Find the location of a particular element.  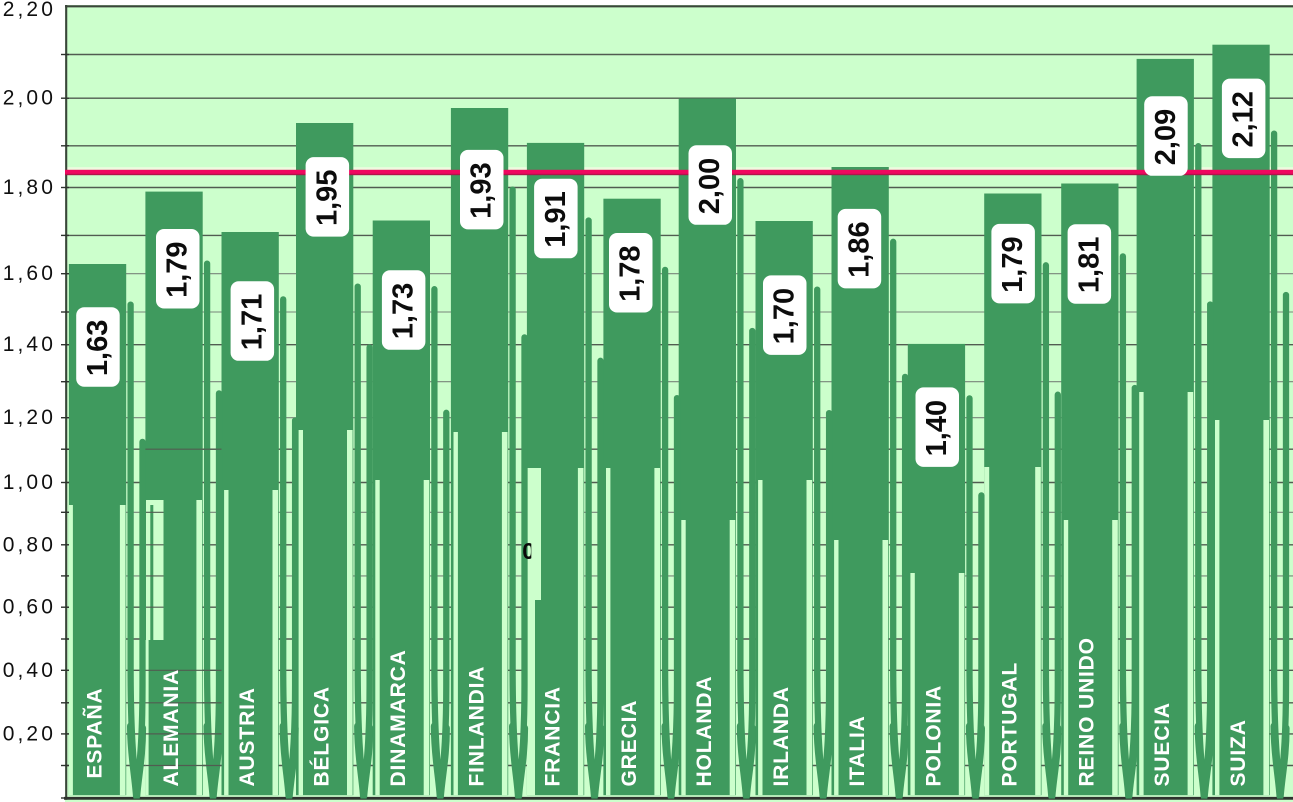

svg-text: 1,91 is located at coordinates (556, 219).